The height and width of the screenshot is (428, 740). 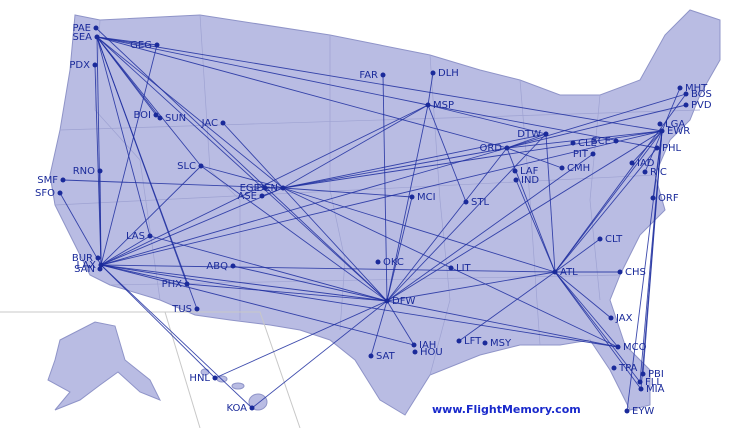 What do you see at coordinates (443, 105) in the screenshot?
I see `airport-label: MSP` at bounding box center [443, 105].